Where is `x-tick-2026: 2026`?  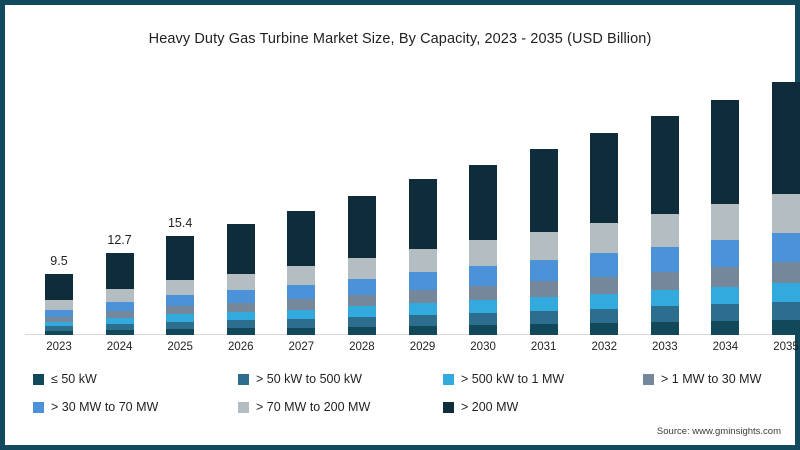
x-tick-2026: 2026 is located at coordinates (240, 347).